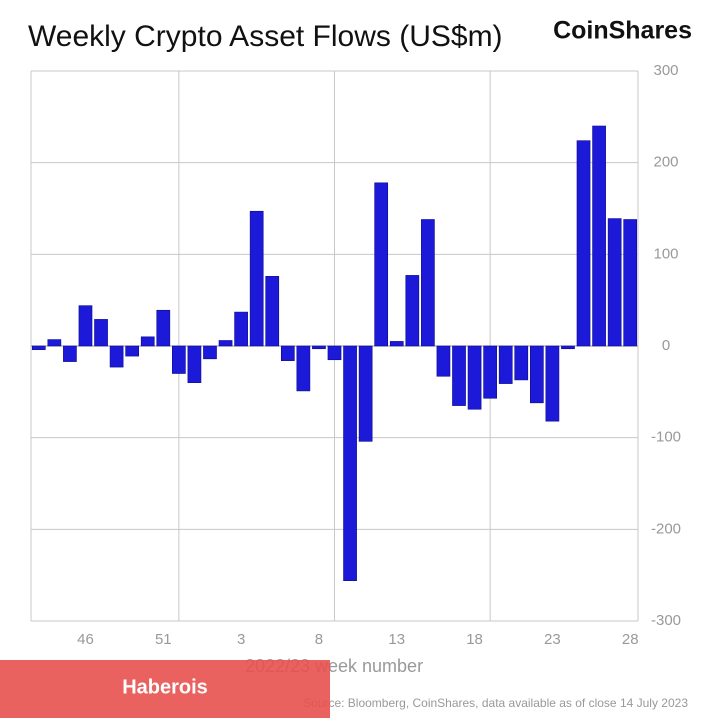 The width and height of the screenshot is (720, 720). I want to click on y-tick-label: 200, so click(665, 162).